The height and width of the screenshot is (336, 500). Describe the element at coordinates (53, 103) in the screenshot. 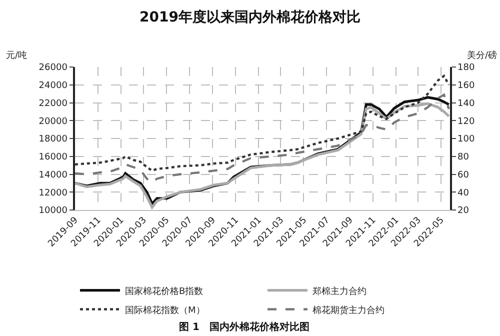

I see `y-tick-label: 22000` at that location.